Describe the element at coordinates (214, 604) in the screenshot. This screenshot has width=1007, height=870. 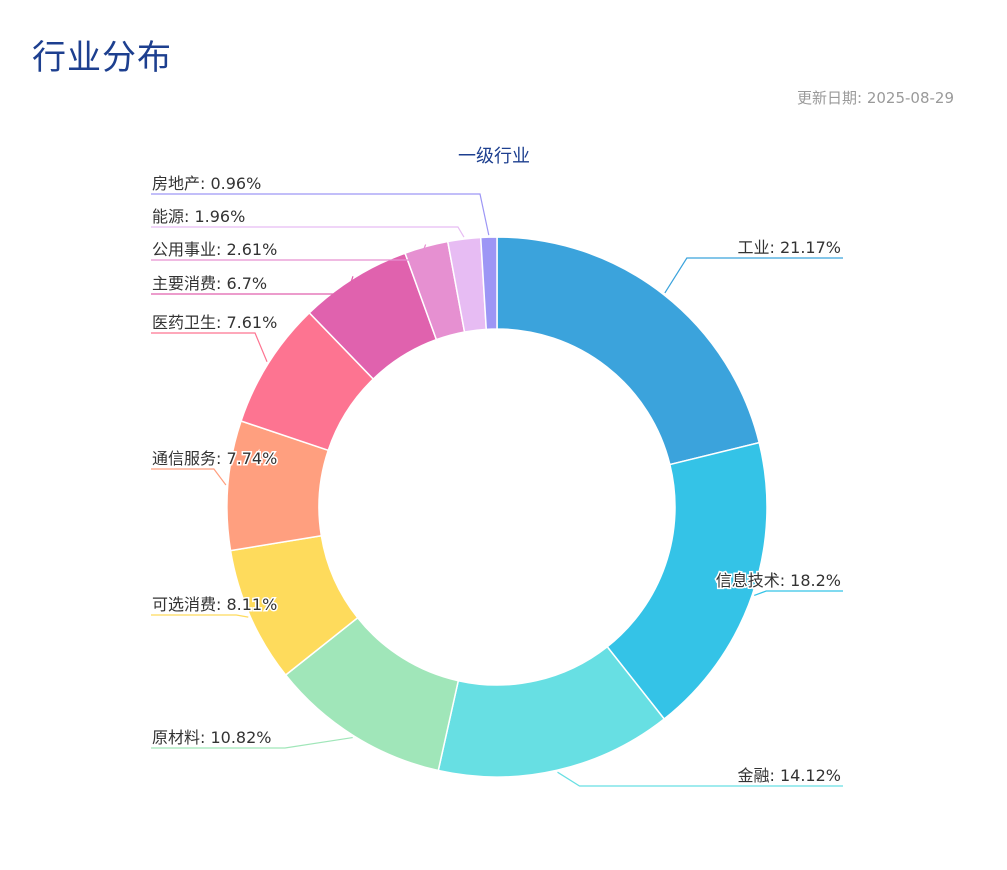
I see `slice-label-4: 可选消费: 8.11%` at that location.